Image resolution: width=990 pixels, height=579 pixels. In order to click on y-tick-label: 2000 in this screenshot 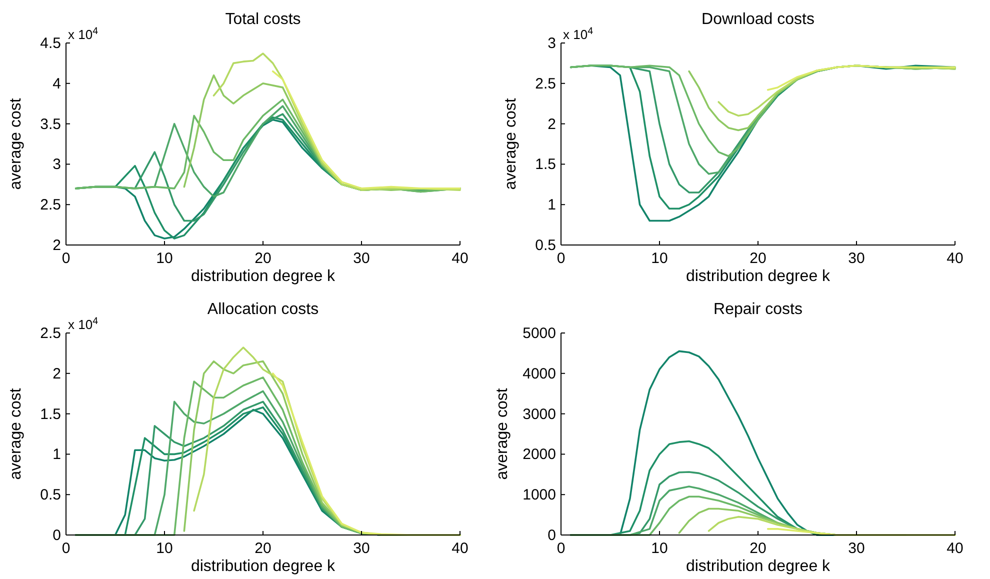, I will do `click(539, 455)`.